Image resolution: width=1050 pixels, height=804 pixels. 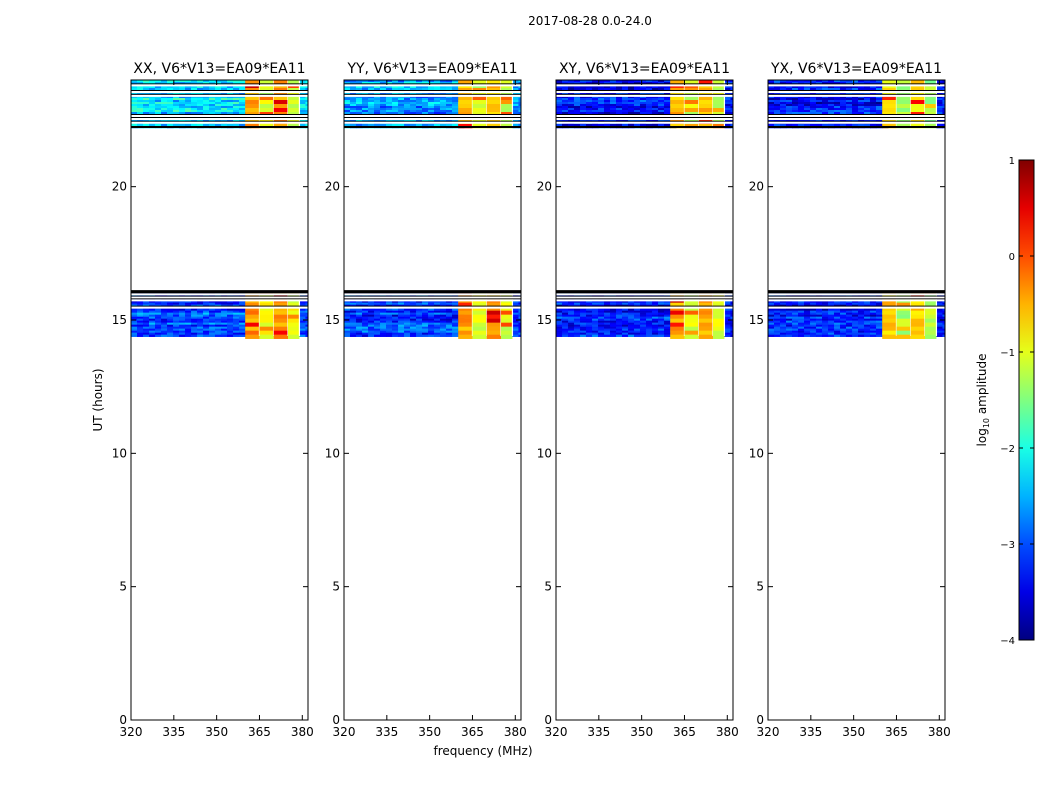 What do you see at coordinates (98, 399) in the screenshot?
I see `y-axis-label: UT (hours)` at bounding box center [98, 399].